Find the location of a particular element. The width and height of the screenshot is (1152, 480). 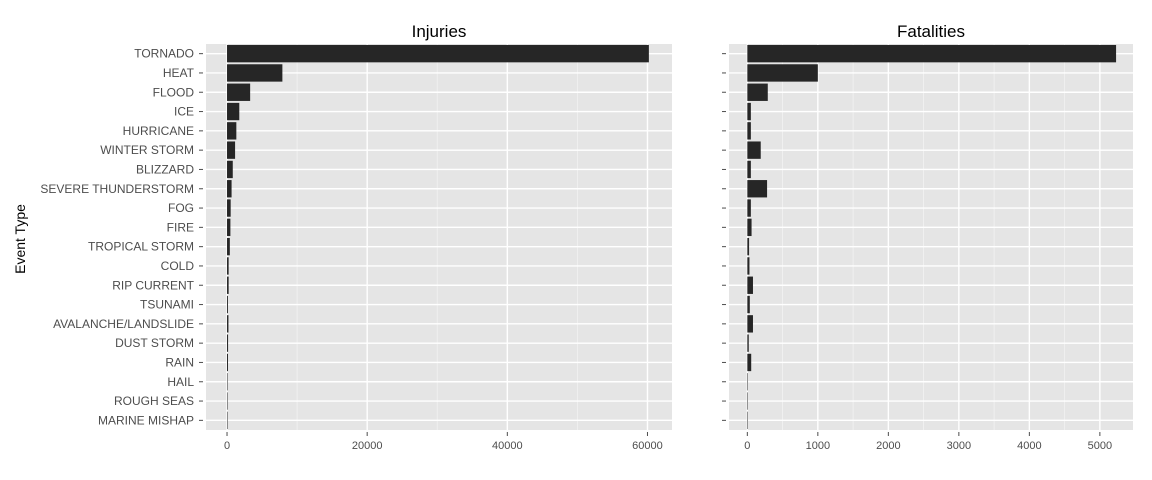

y-tick-label: ROUGH SEAS is located at coordinates (154, 401).